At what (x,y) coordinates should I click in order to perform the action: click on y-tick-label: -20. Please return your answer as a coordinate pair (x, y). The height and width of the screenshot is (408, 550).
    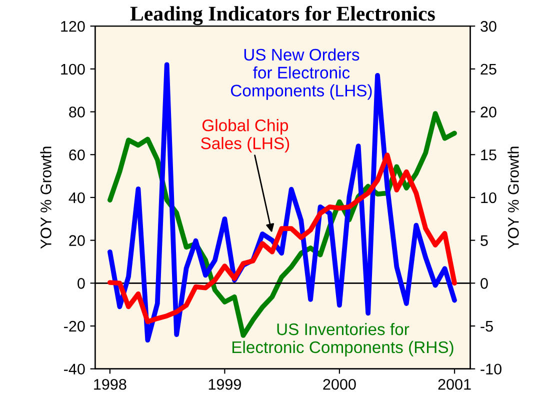
    Looking at the image, I should click on (74, 326).